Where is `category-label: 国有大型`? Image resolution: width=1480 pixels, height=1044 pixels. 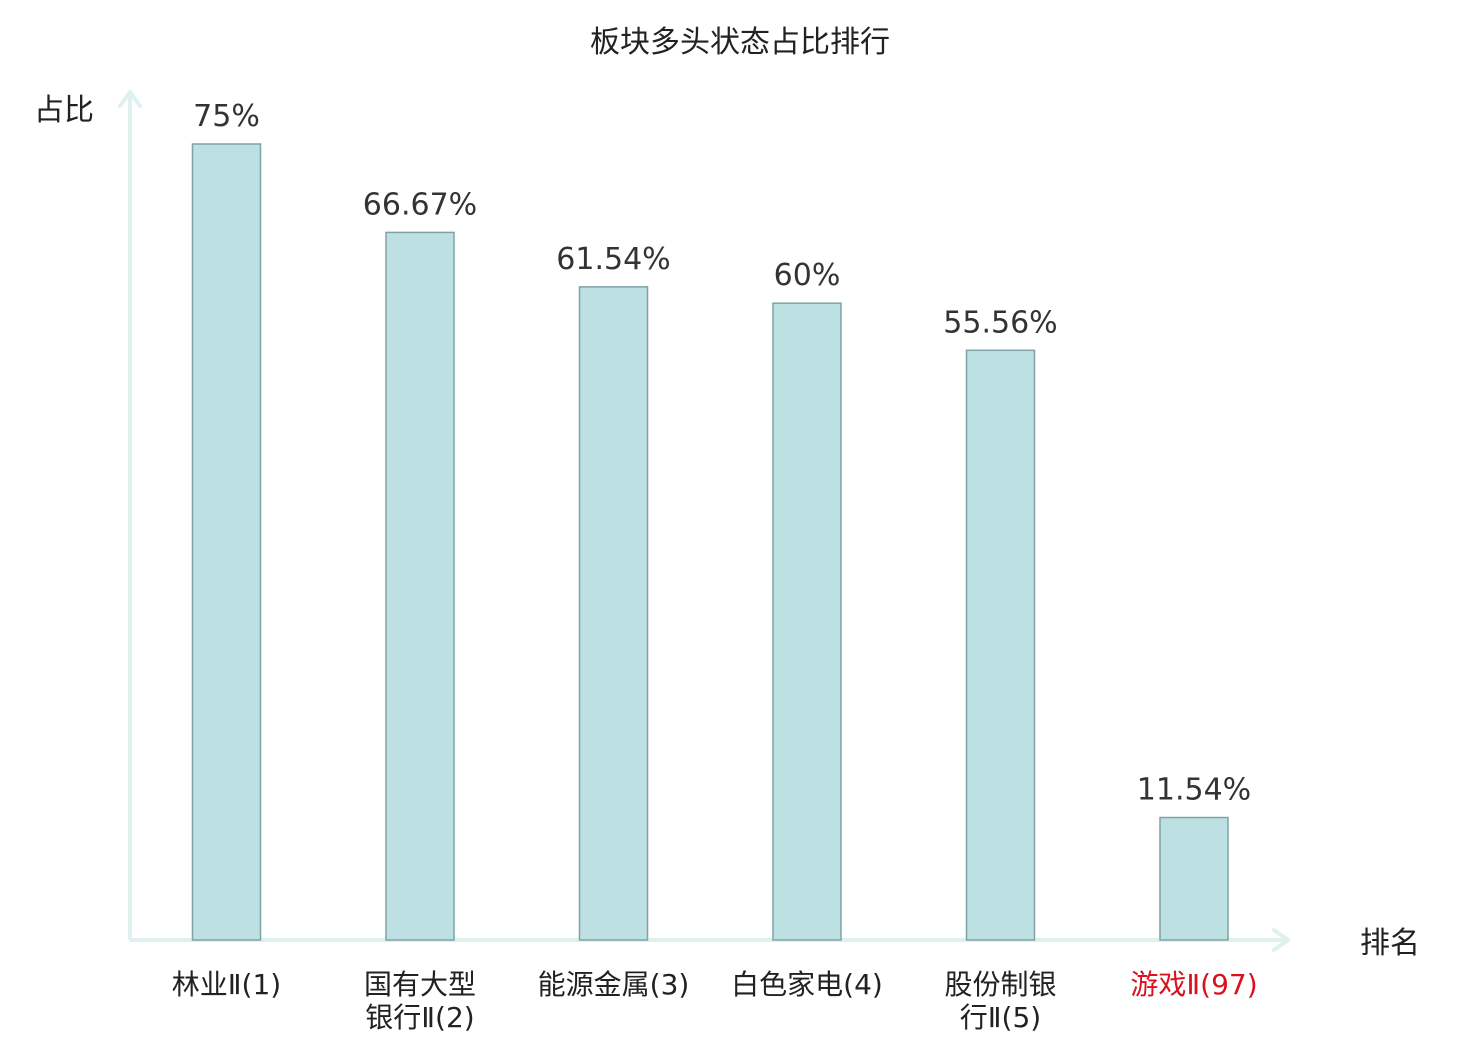
category-label: 国有大型 is located at coordinates (420, 984).